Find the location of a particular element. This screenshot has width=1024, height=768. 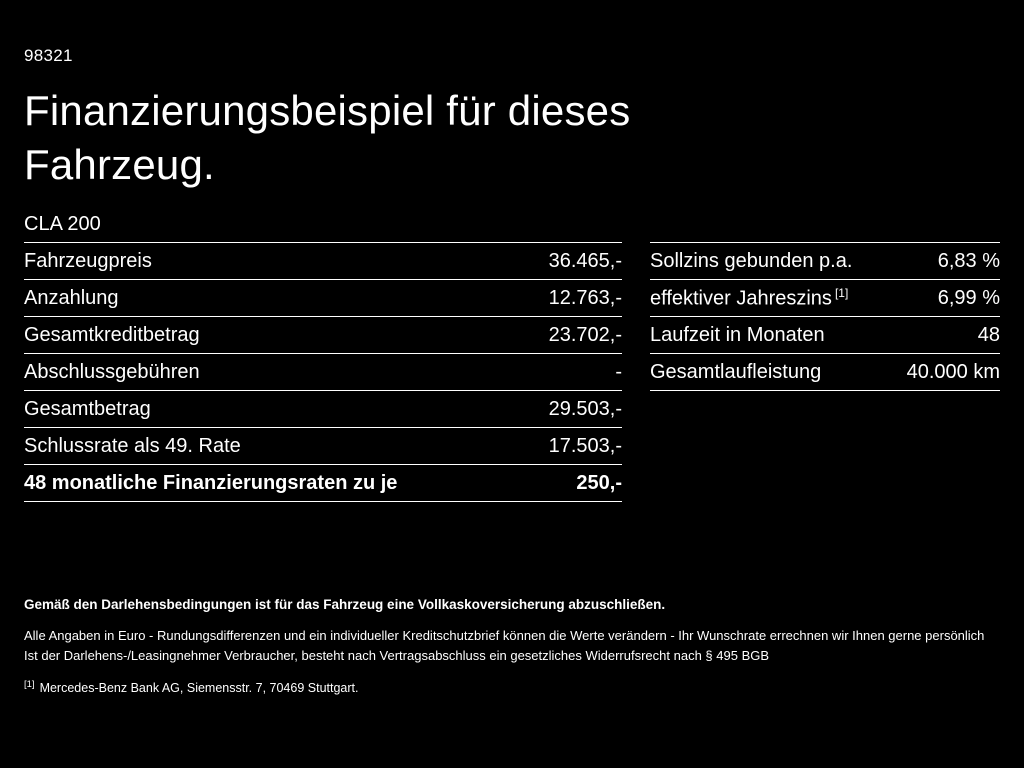

table-row: Laufzeit in Monaten 48 is located at coordinates (825, 334).